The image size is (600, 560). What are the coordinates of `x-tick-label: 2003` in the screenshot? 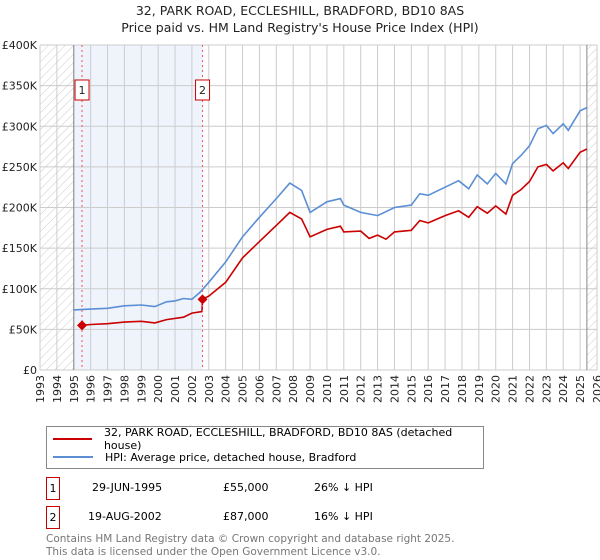 It's located at (209, 389).